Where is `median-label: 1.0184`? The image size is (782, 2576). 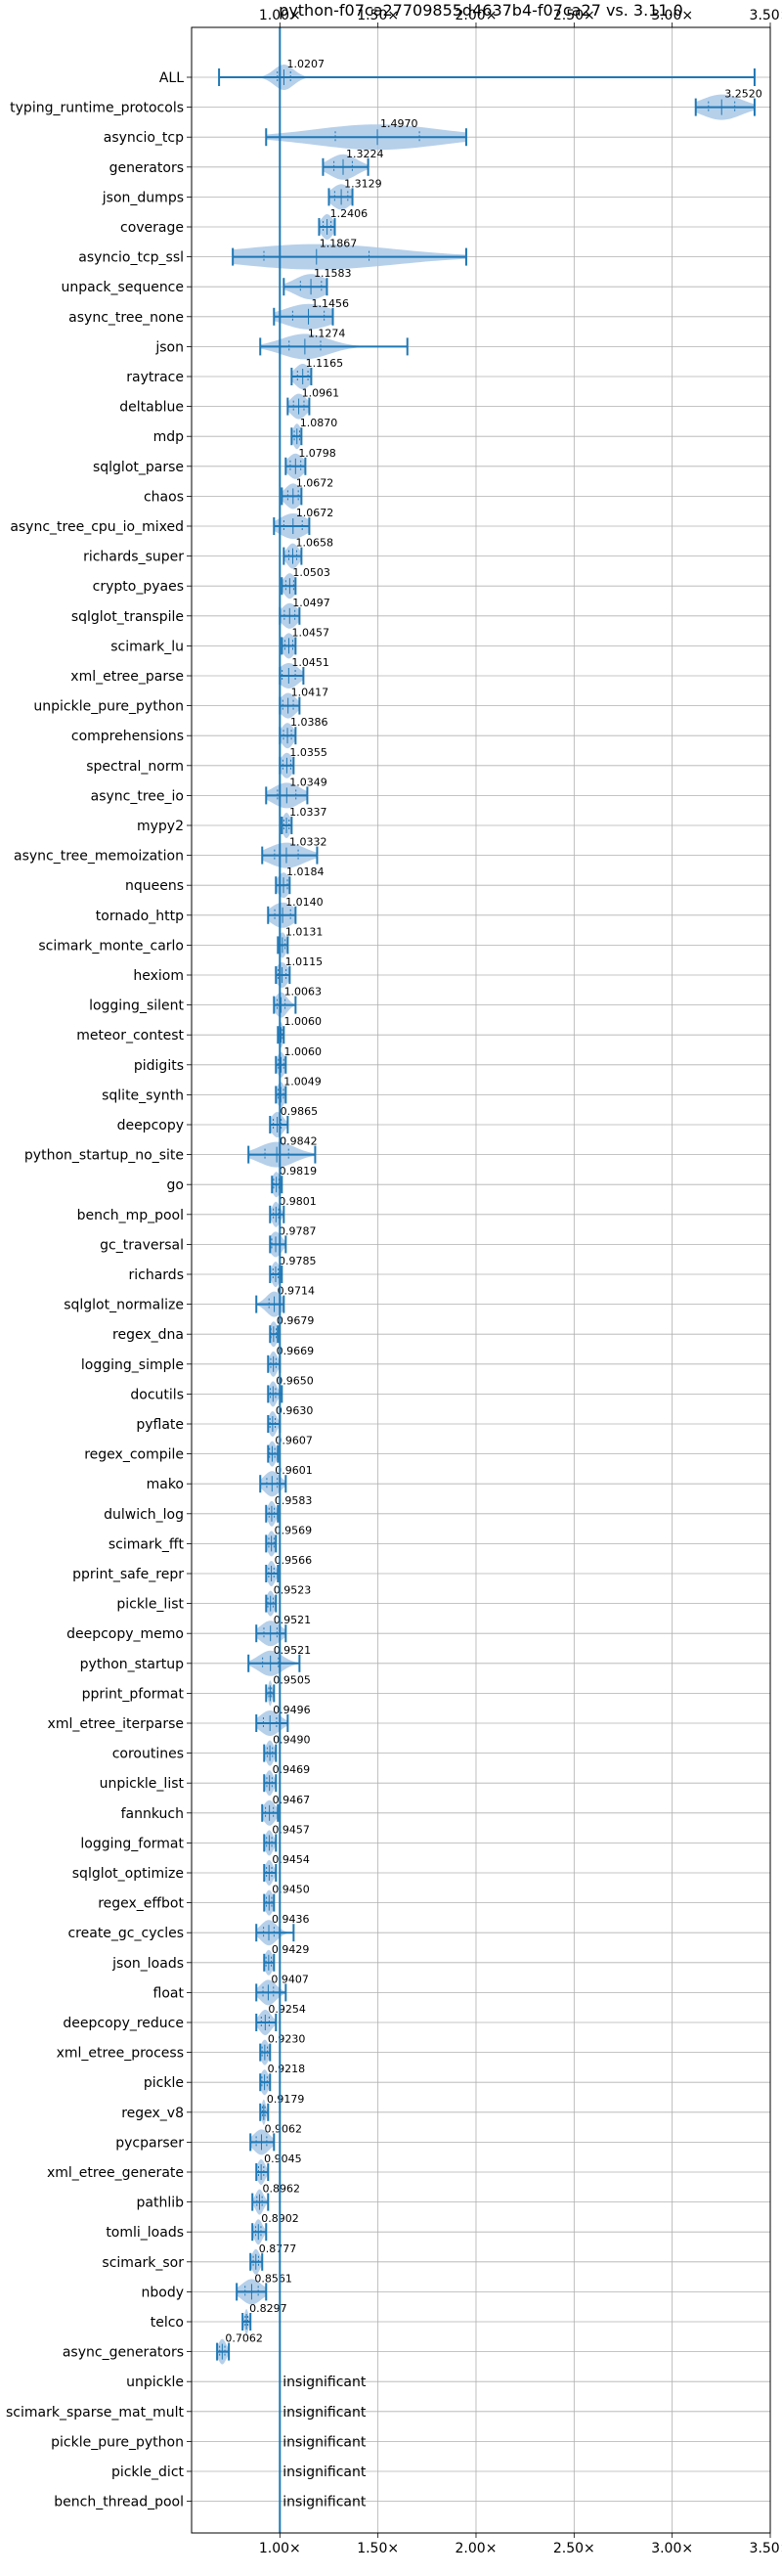 median-label: 1.0184 is located at coordinates (305, 872).